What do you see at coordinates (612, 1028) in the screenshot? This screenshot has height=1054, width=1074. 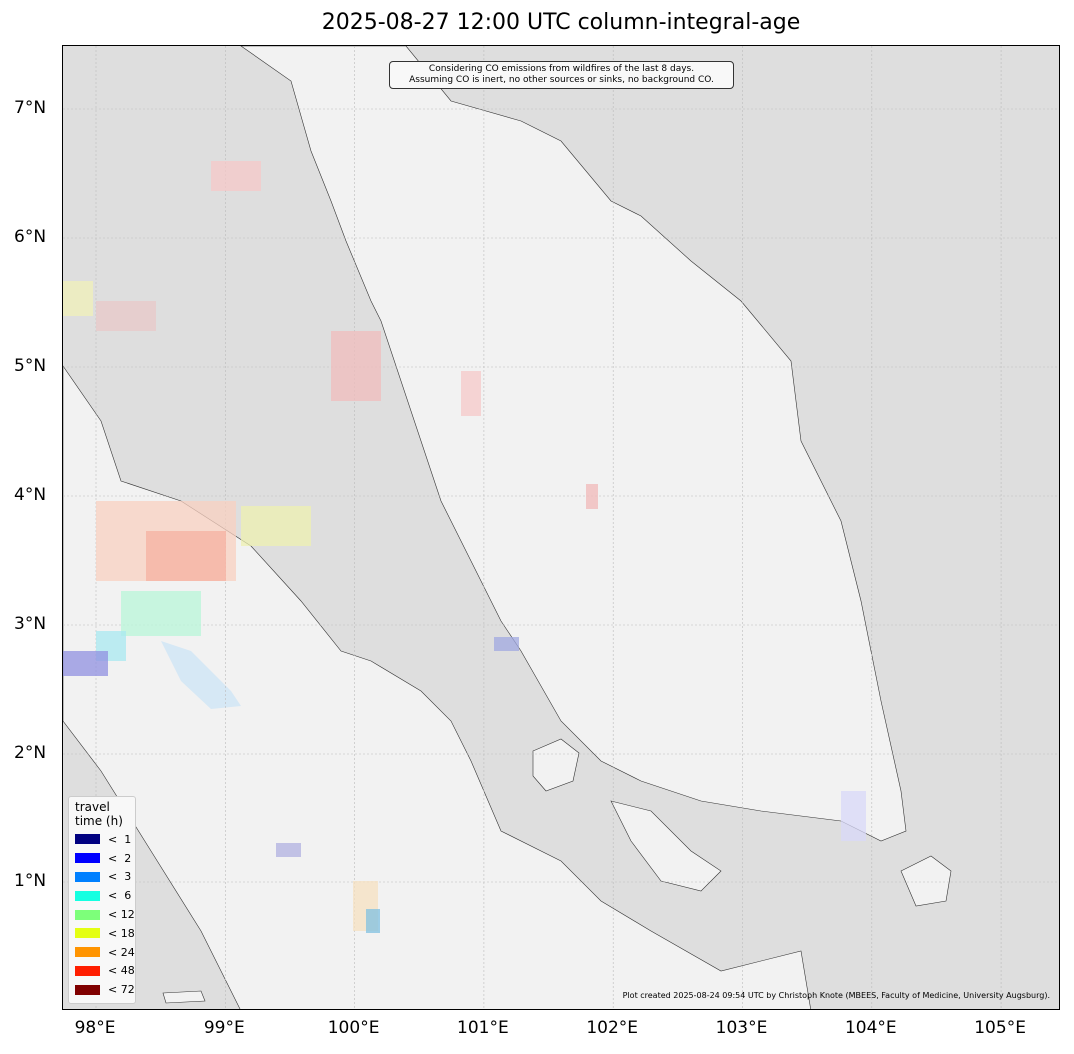 I see `x-tick-label: 102°E` at bounding box center [612, 1028].